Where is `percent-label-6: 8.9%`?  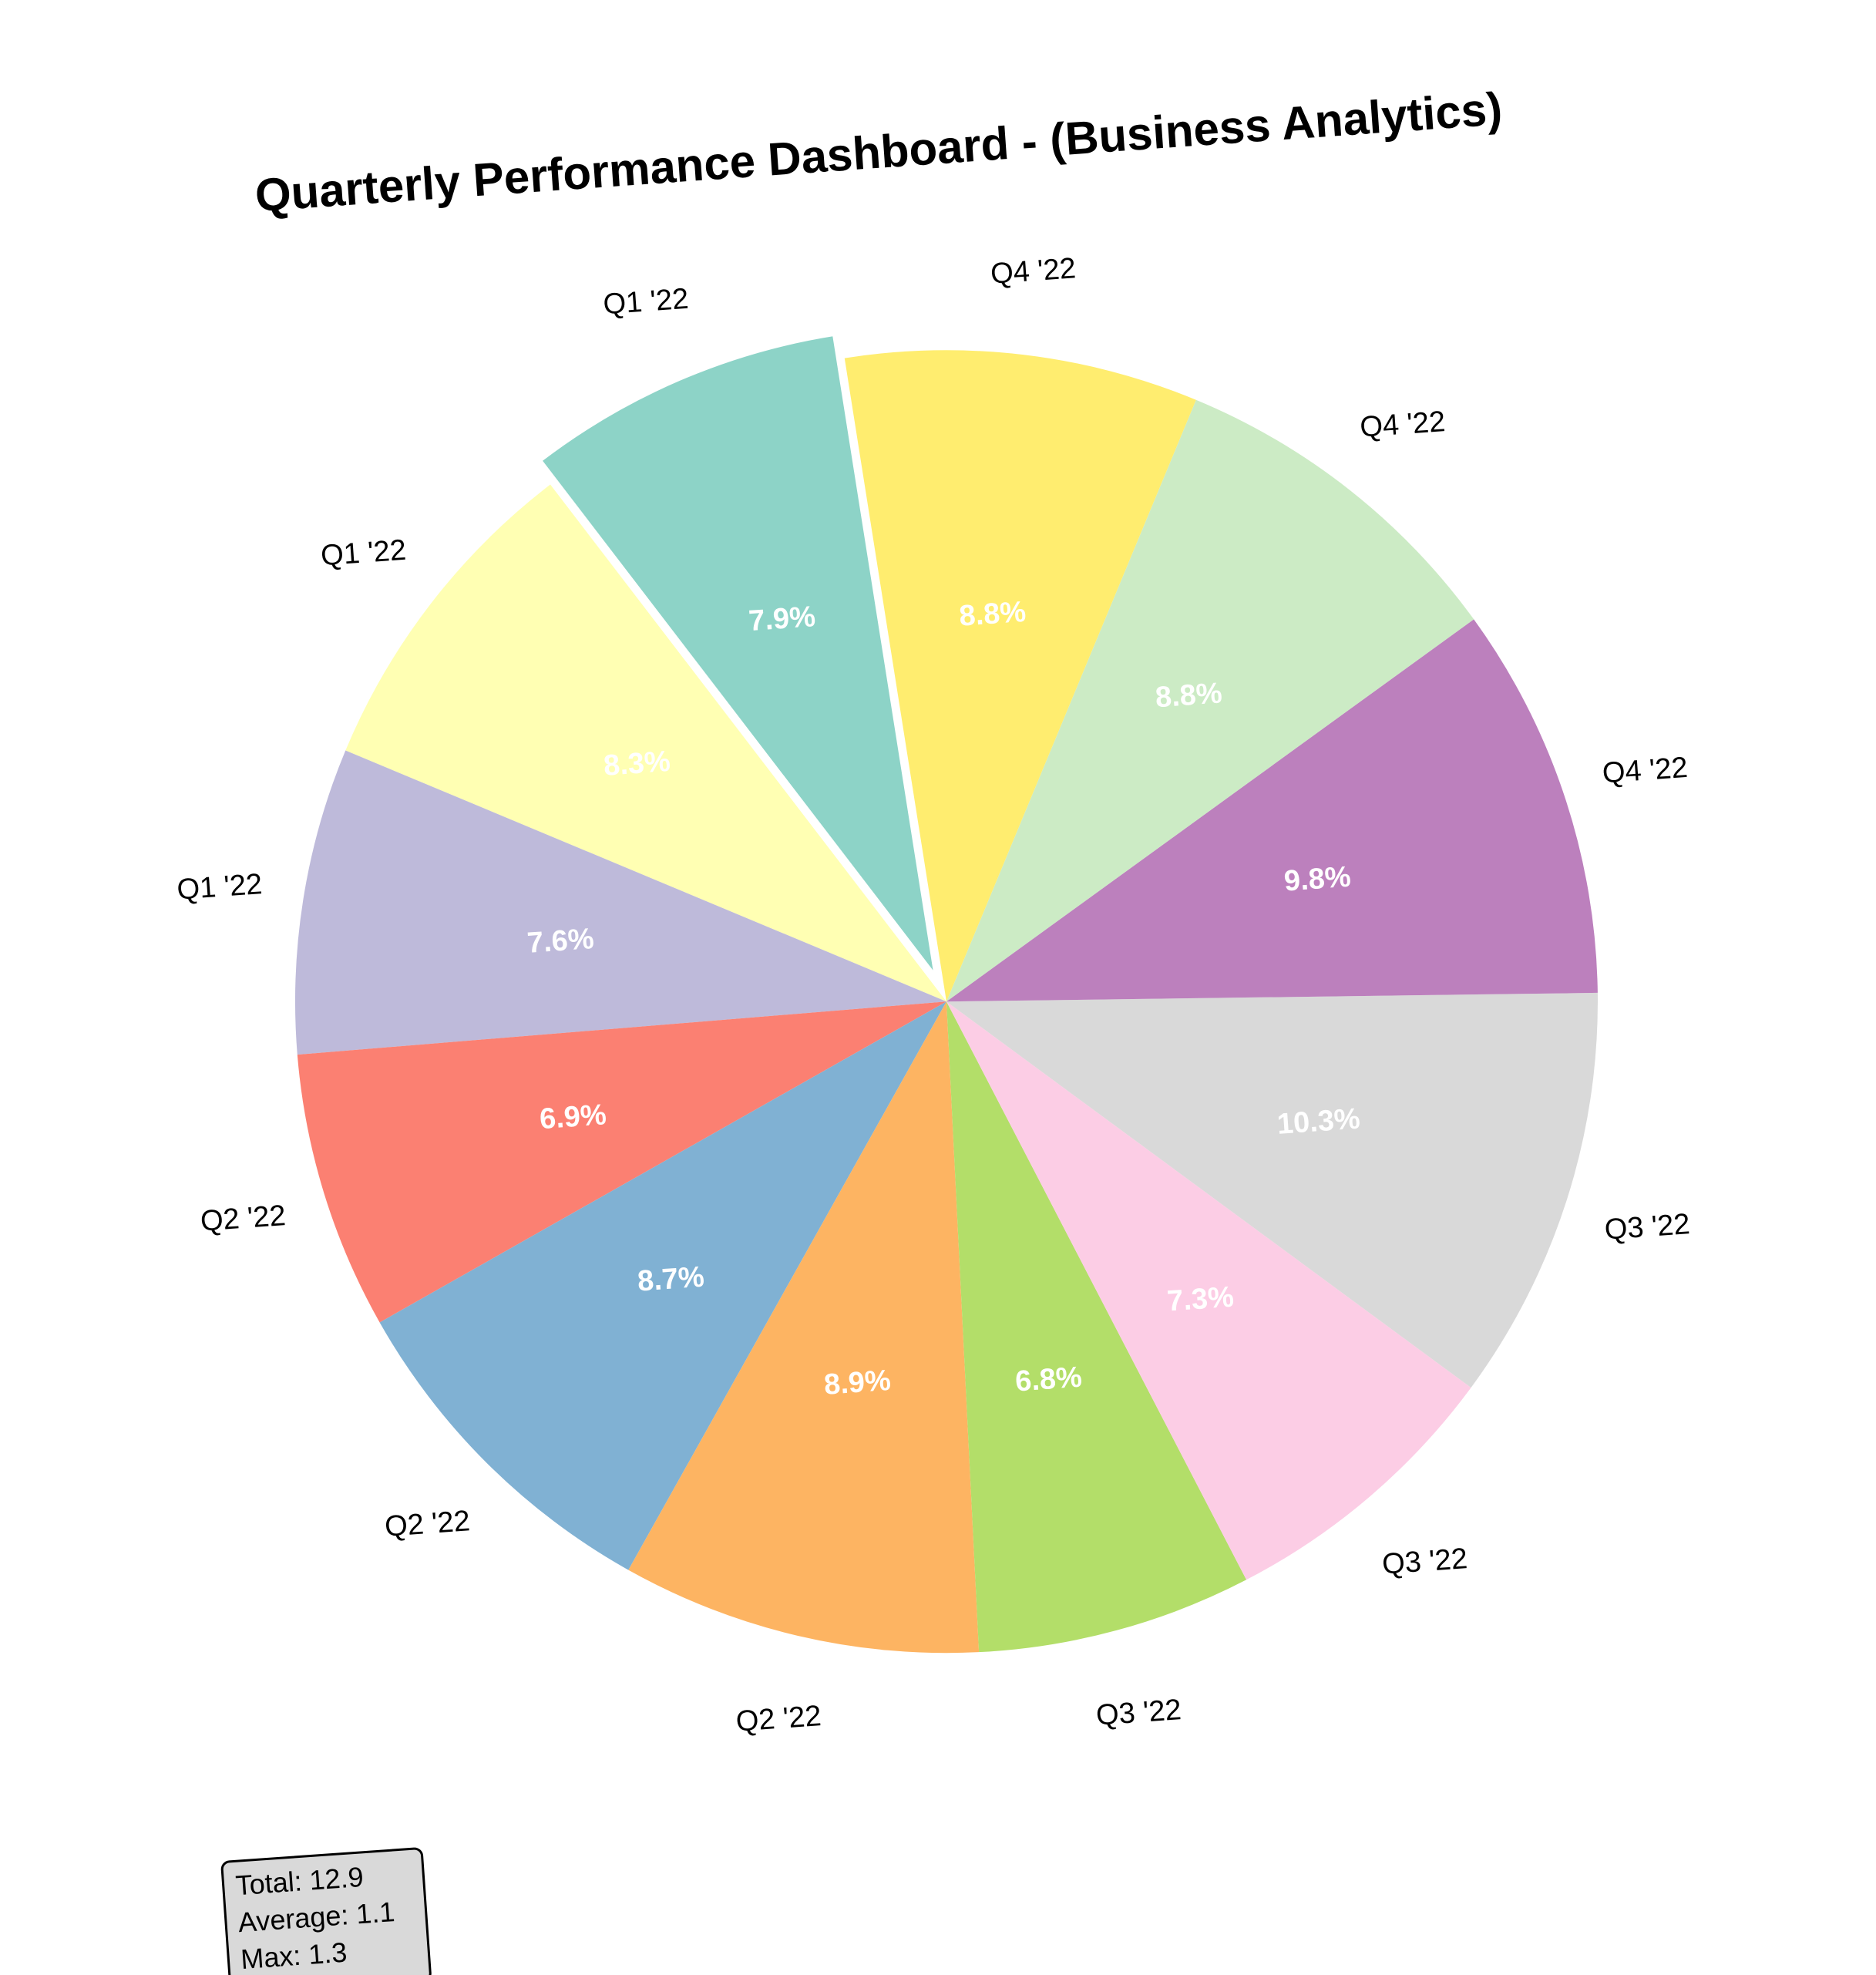 percent-label-6: 8.9% is located at coordinates (857, 1382).